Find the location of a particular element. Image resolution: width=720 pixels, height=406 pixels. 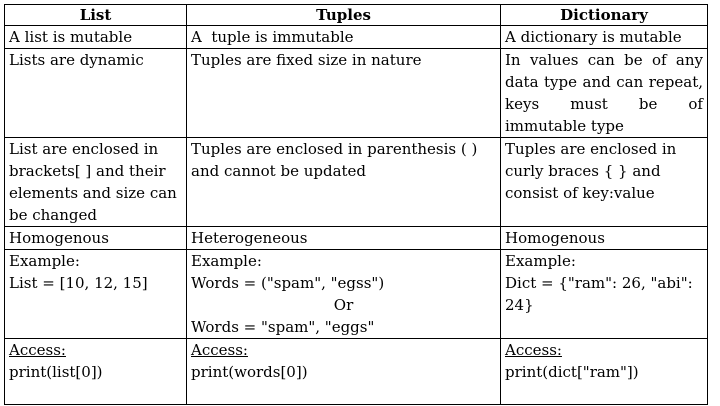

cell-list-dynamic: Lists are dynamic is located at coordinates (95, 93).